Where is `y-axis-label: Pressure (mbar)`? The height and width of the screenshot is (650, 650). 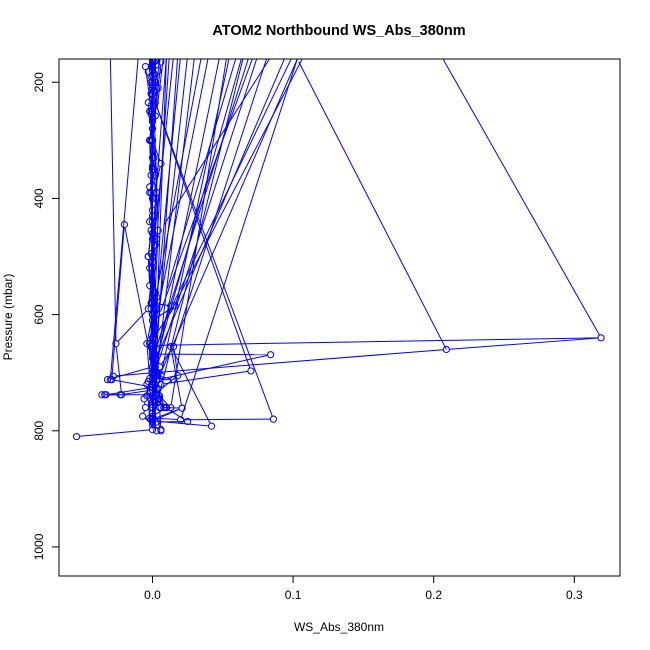 y-axis-label: Pressure (mbar) is located at coordinates (8, 317).